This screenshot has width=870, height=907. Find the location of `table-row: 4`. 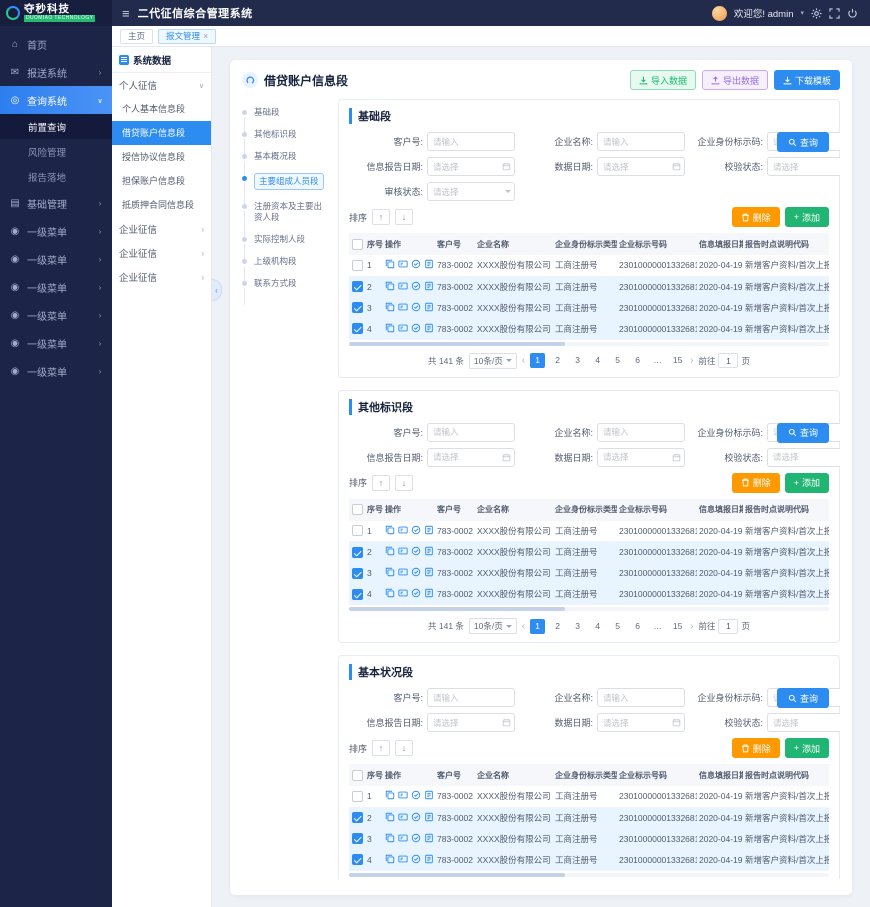

table-row: 4 is located at coordinates (589, 860).